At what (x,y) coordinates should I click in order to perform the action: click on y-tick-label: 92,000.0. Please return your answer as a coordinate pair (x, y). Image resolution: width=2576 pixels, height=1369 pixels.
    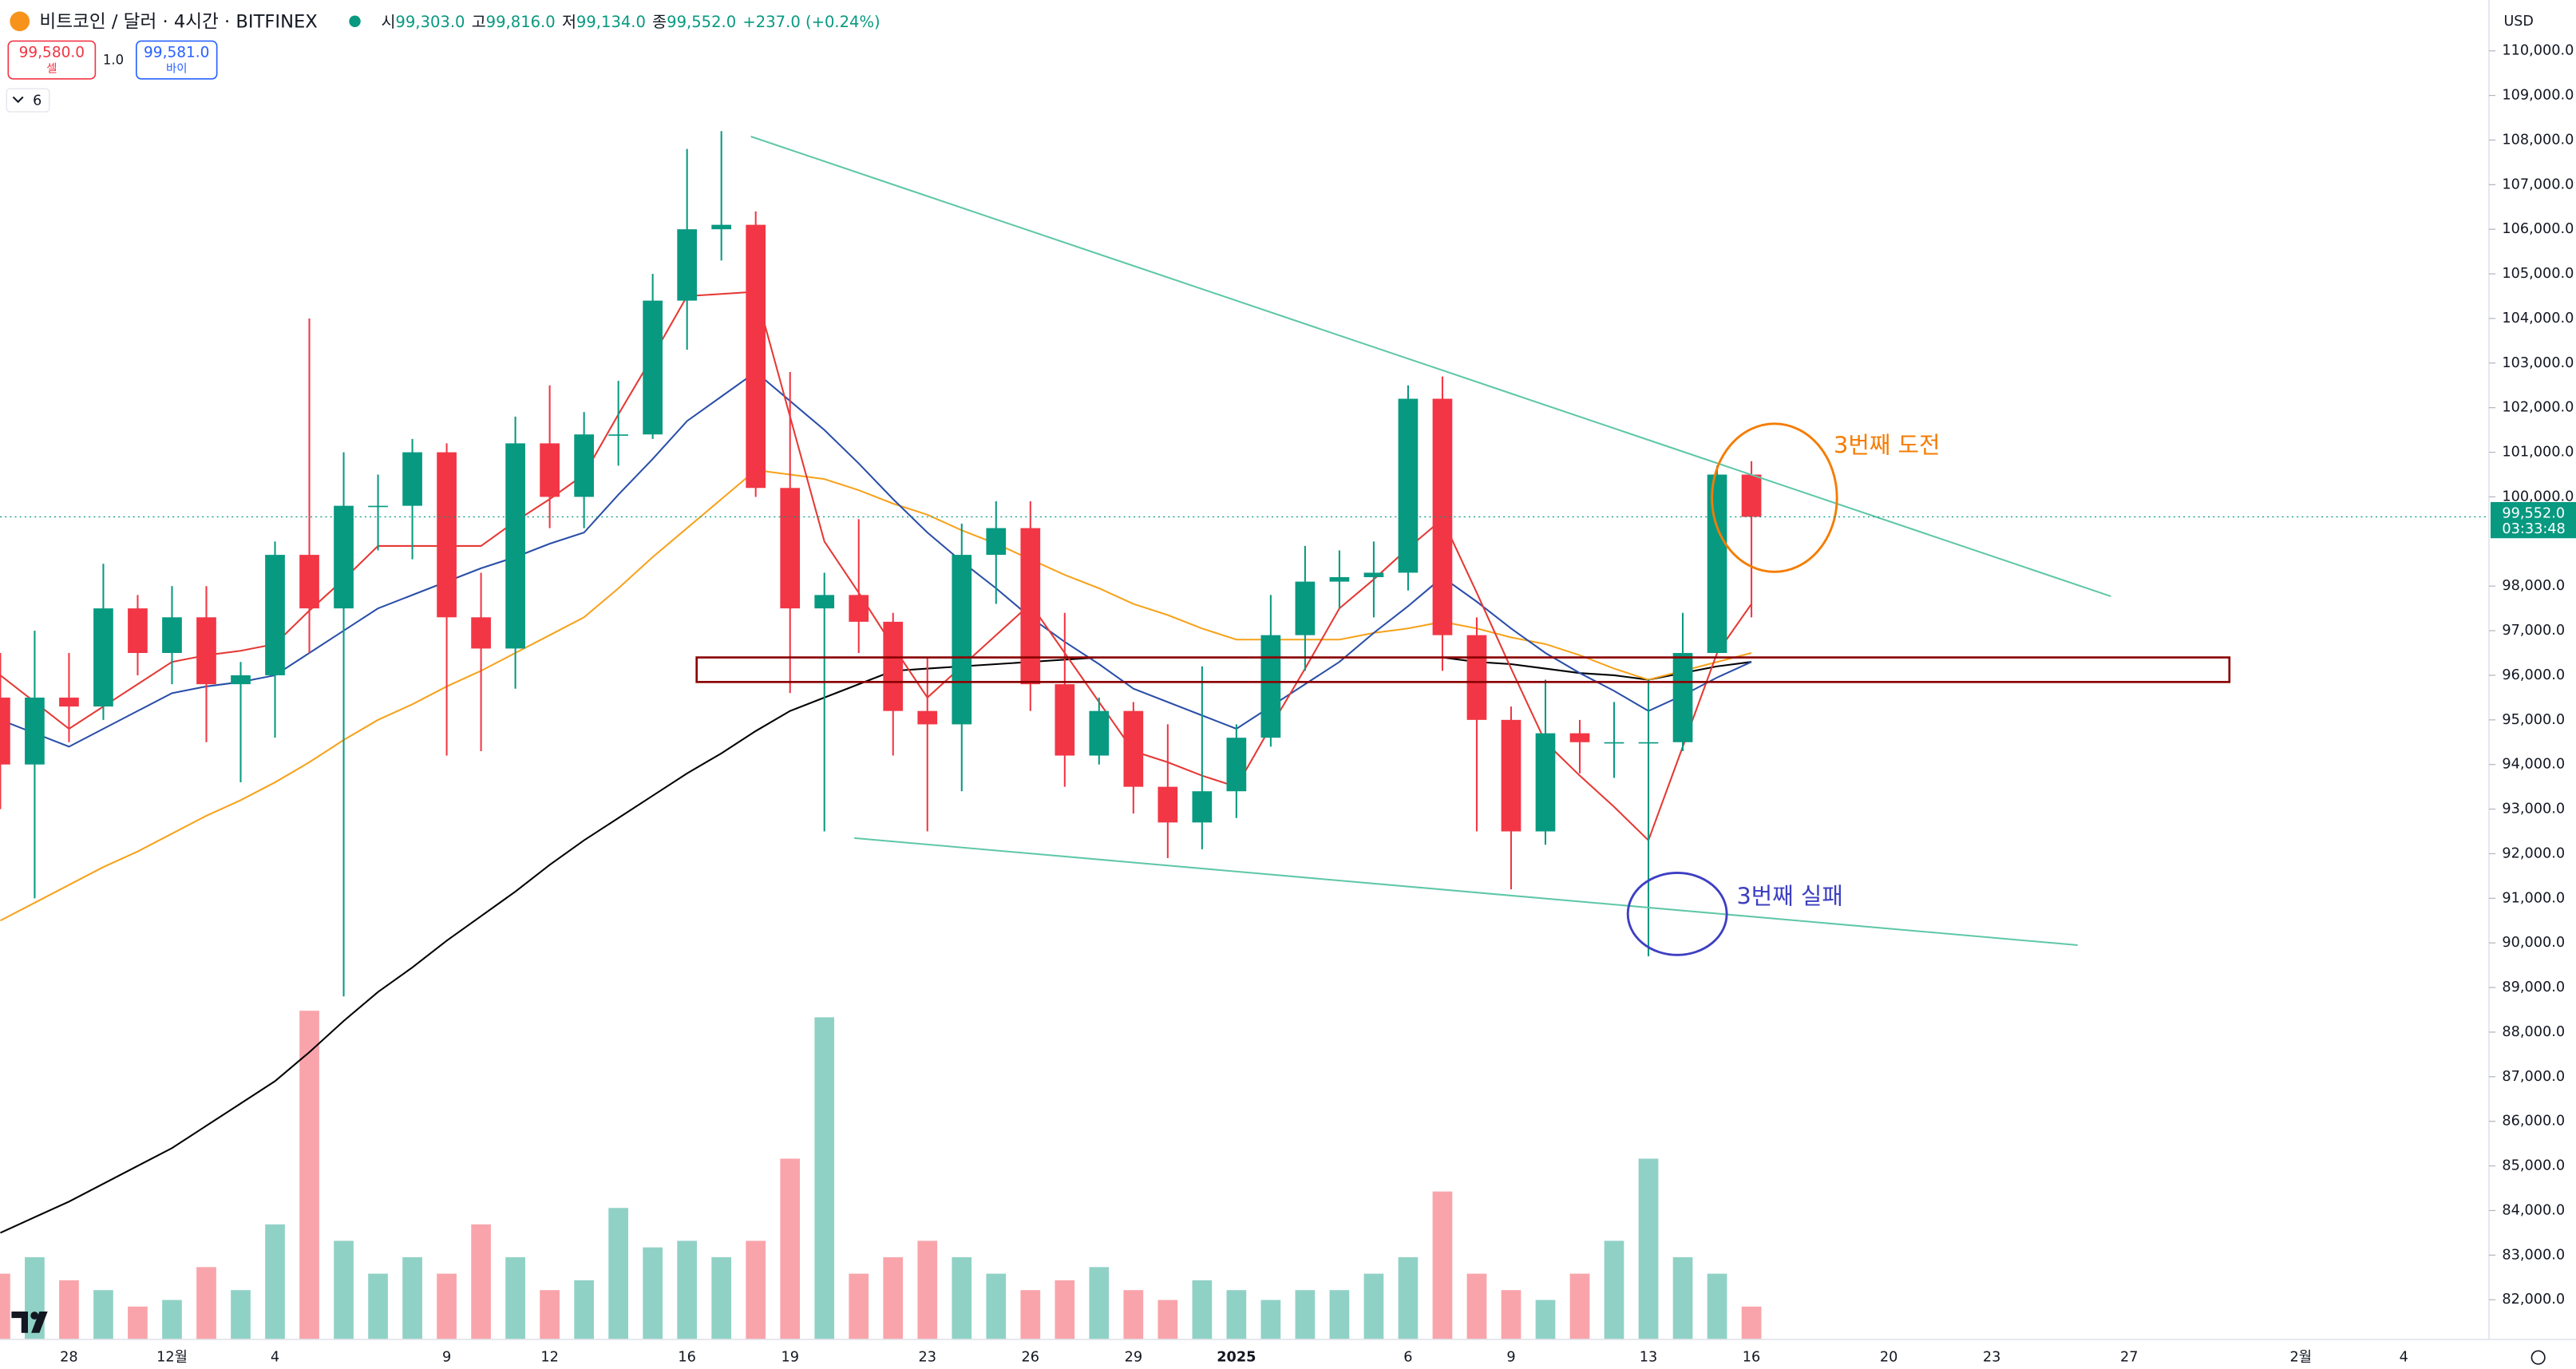
    Looking at the image, I should click on (2534, 853).